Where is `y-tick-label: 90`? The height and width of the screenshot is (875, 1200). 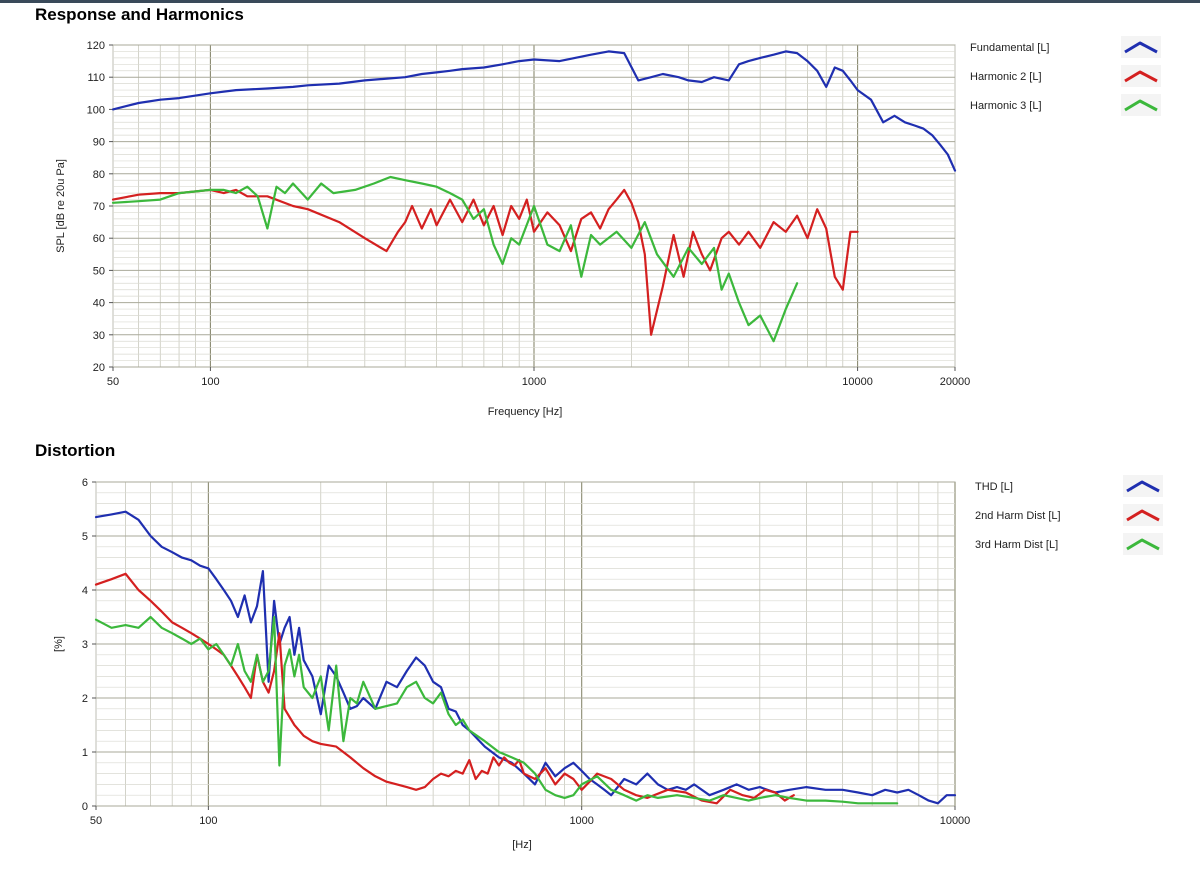
y-tick-label: 90 is located at coordinates (99, 143).